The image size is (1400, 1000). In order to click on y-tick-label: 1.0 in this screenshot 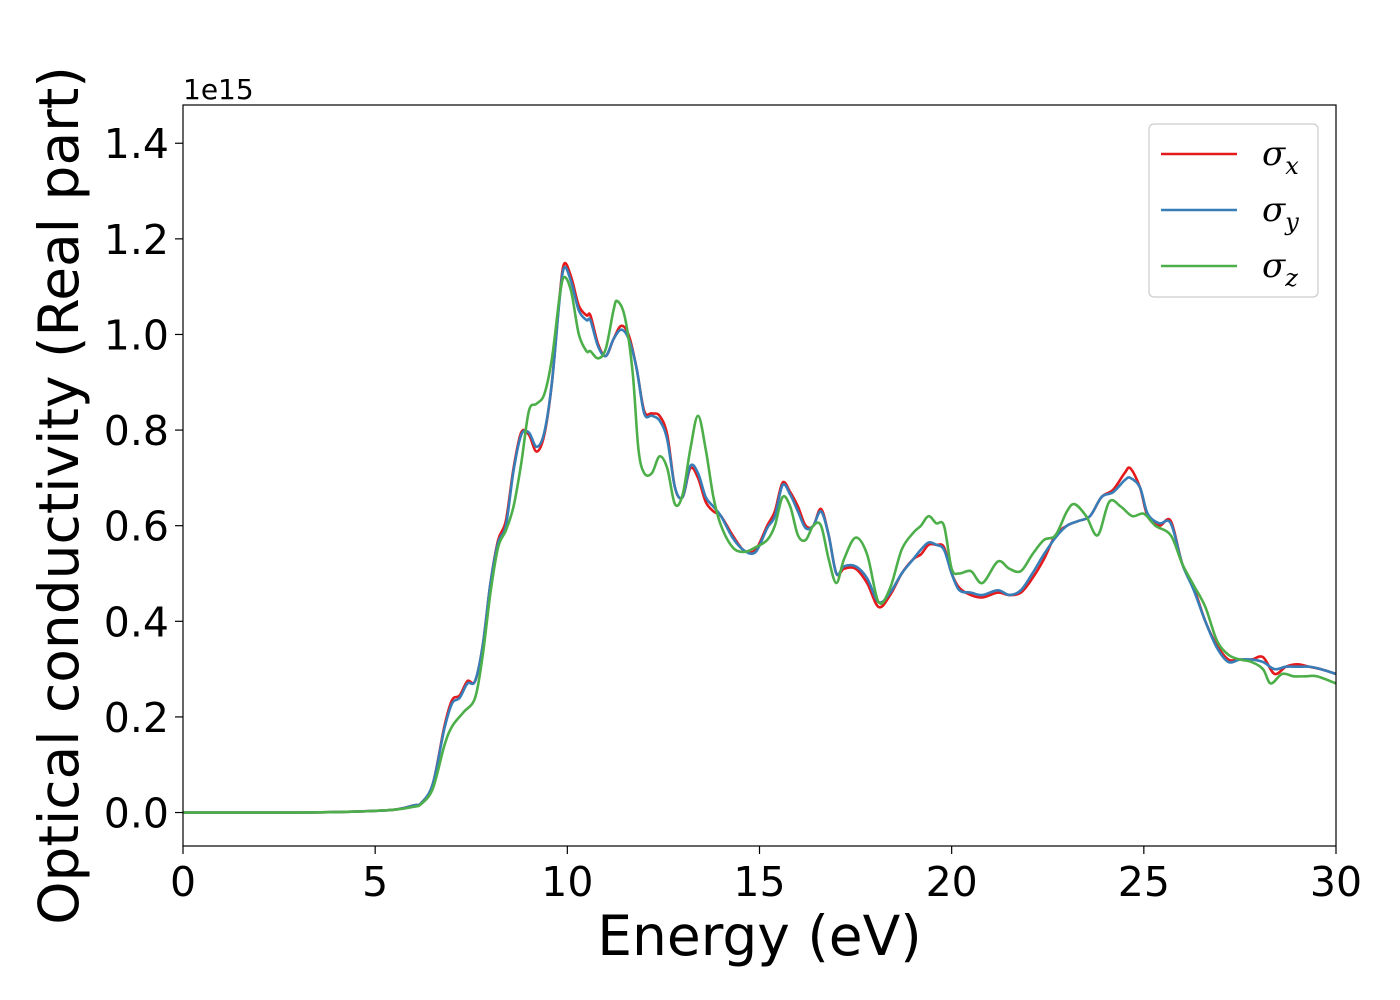, I will do `click(136, 335)`.